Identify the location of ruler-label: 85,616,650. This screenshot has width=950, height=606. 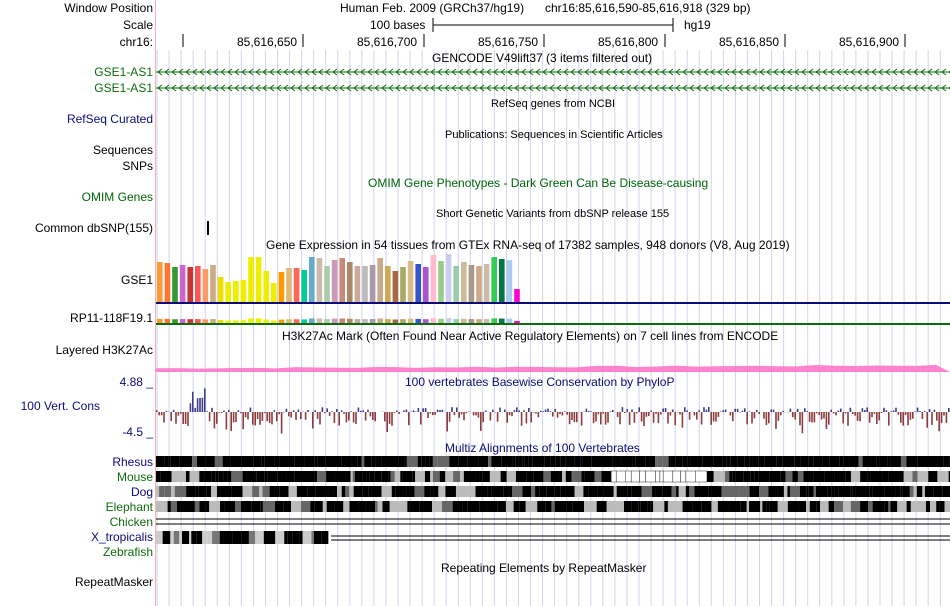
(267, 42).